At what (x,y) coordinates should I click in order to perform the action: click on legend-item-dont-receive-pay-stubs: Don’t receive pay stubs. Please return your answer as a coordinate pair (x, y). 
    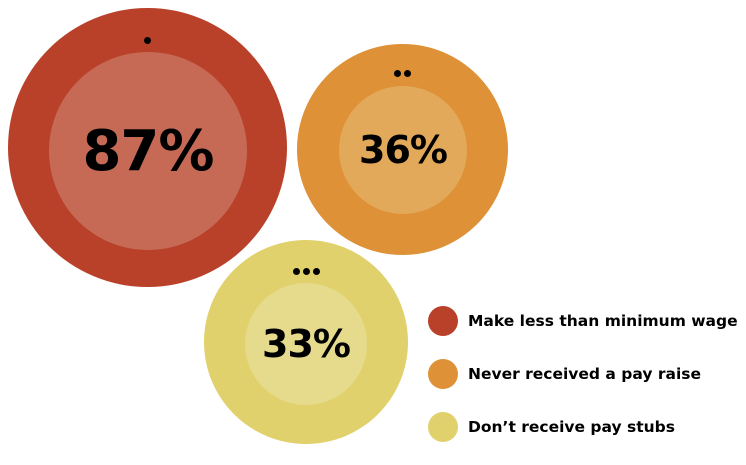
    Looking at the image, I should click on (583, 427).